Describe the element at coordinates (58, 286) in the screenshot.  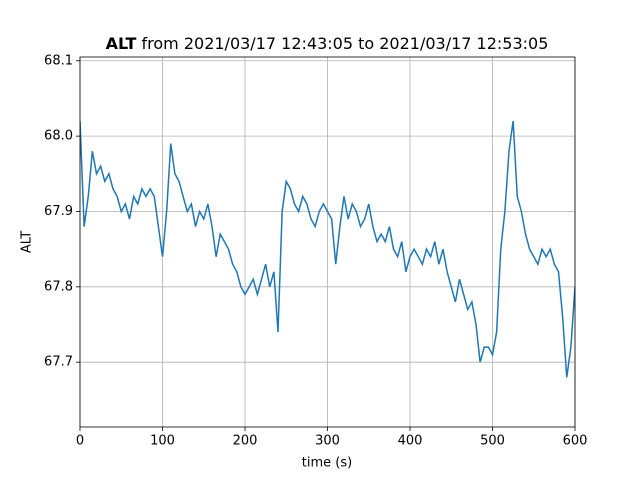
I see `y-tick-label: 67.8` at that location.